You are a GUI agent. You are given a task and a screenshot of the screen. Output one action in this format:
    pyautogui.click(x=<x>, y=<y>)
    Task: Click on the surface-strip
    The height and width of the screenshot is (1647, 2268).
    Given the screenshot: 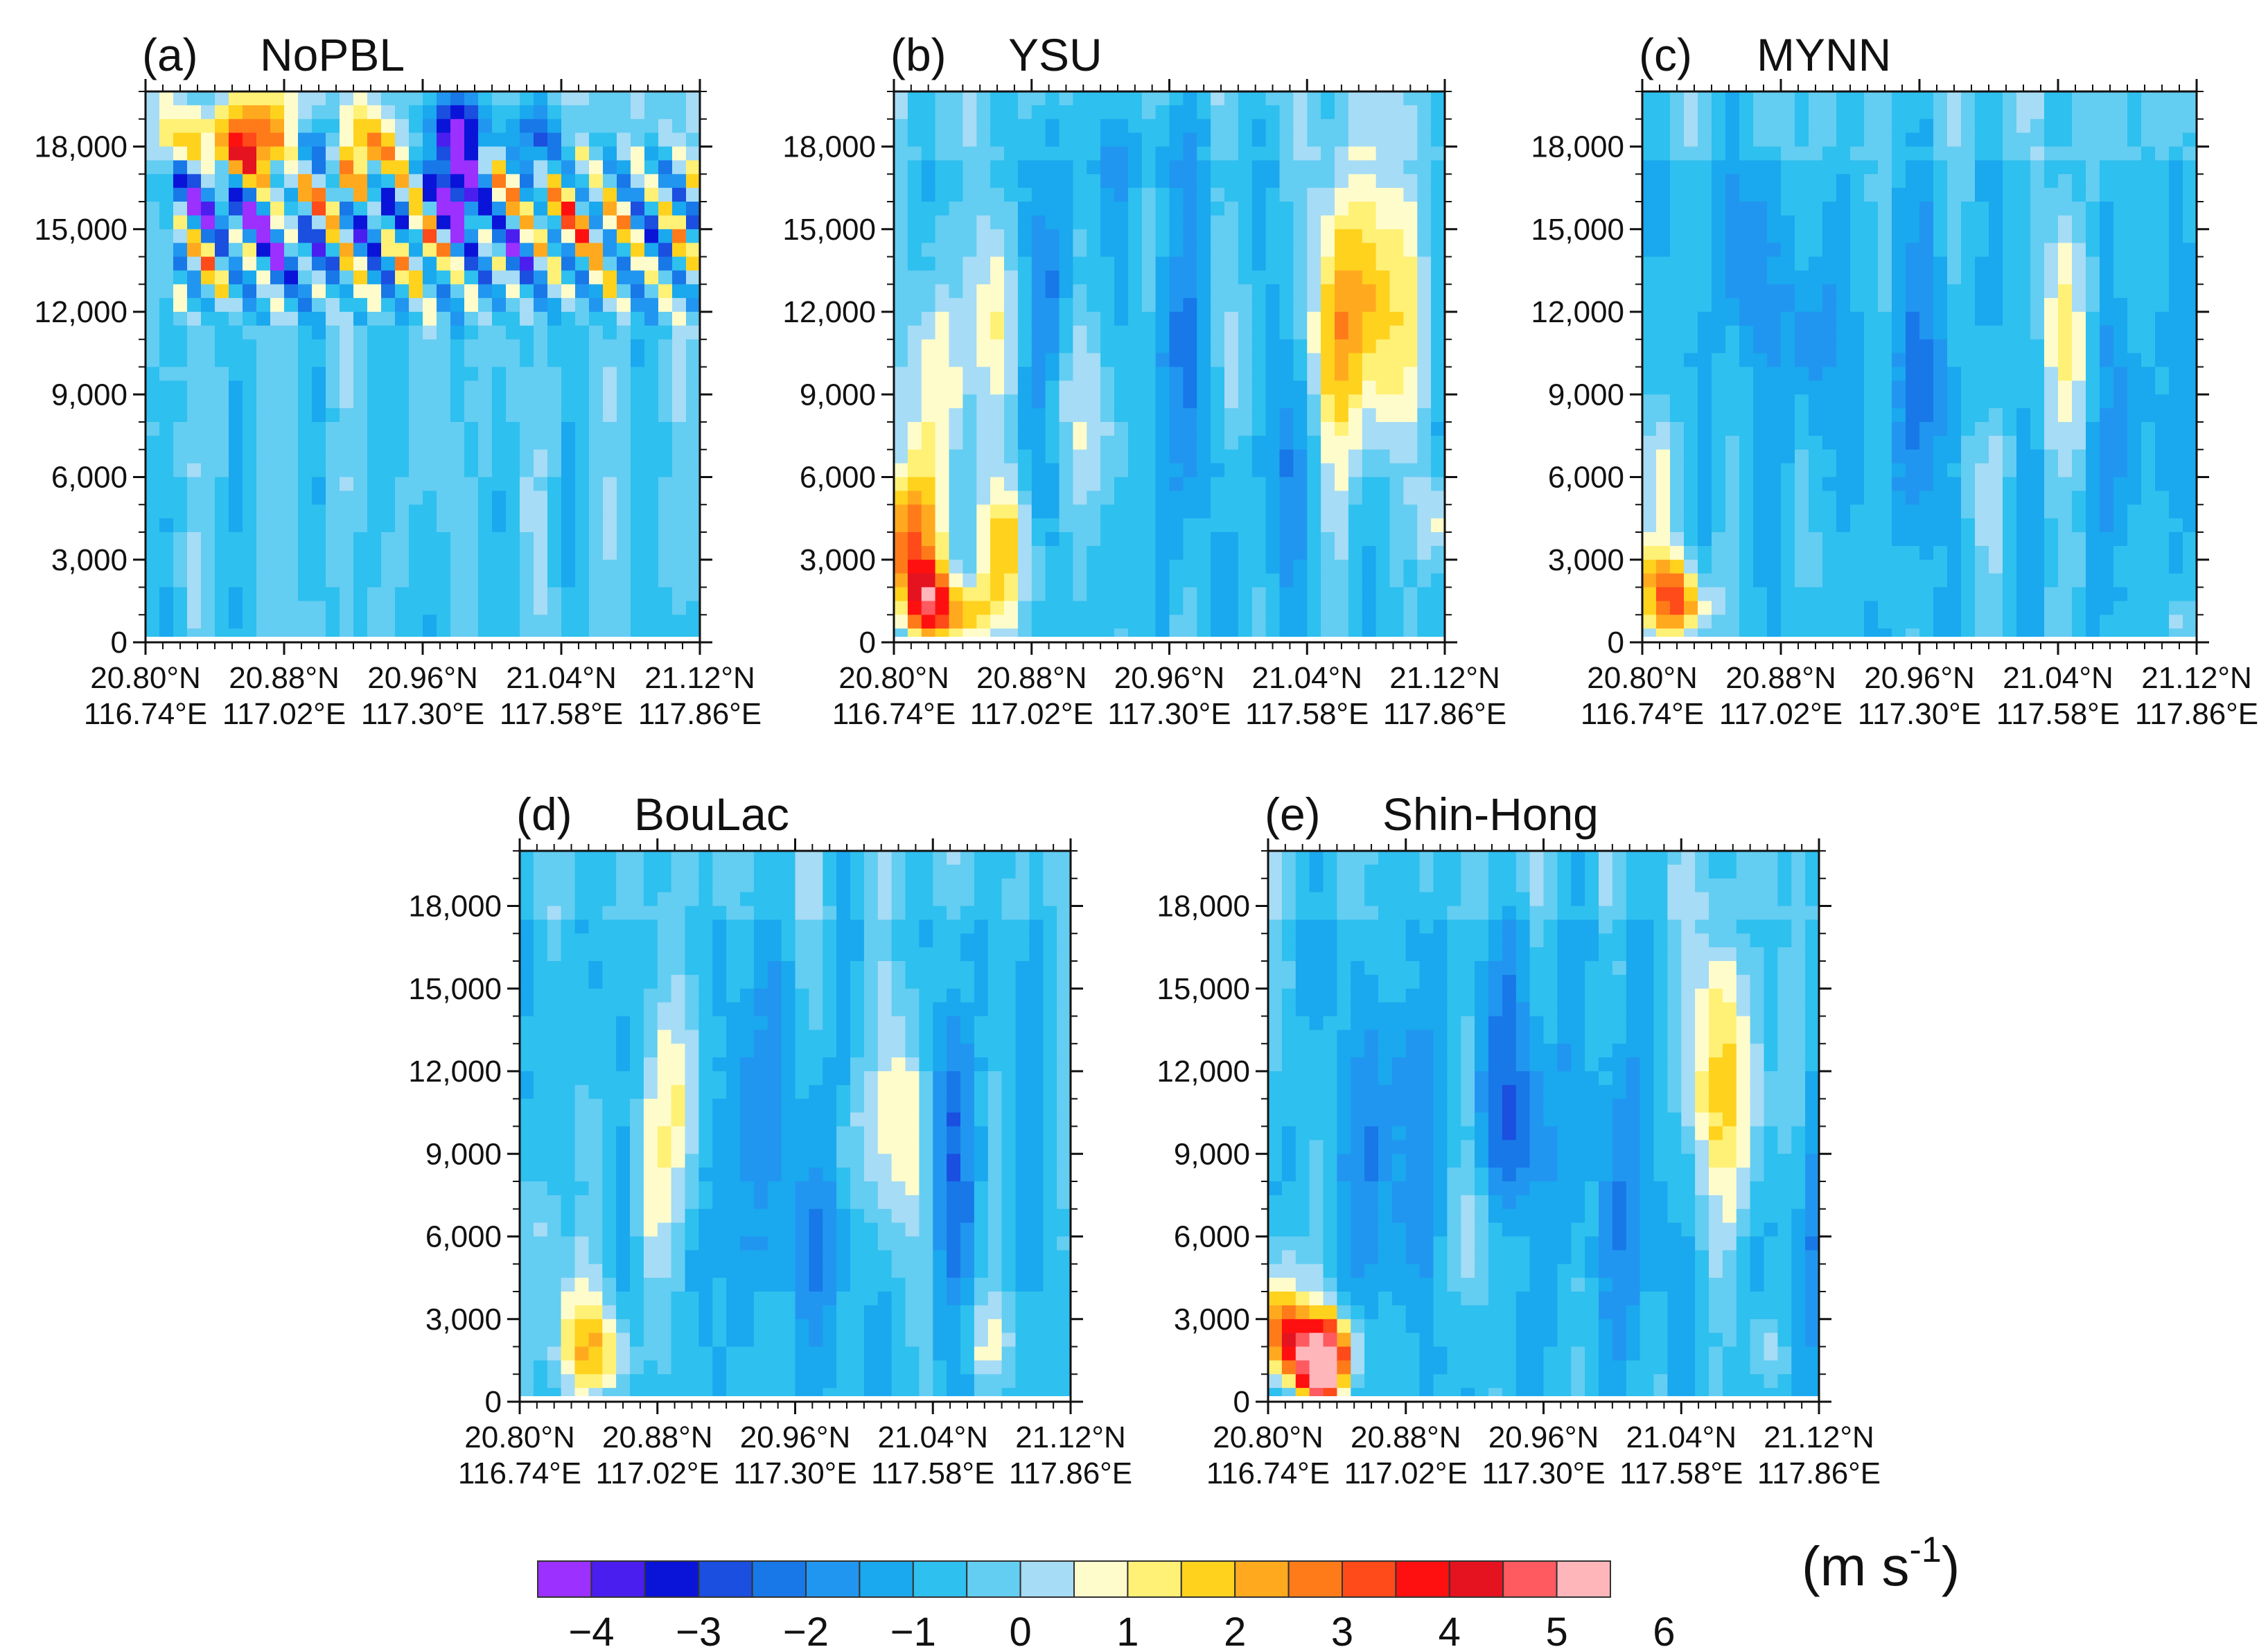 What is the action you would take?
    pyautogui.click(x=423, y=640)
    